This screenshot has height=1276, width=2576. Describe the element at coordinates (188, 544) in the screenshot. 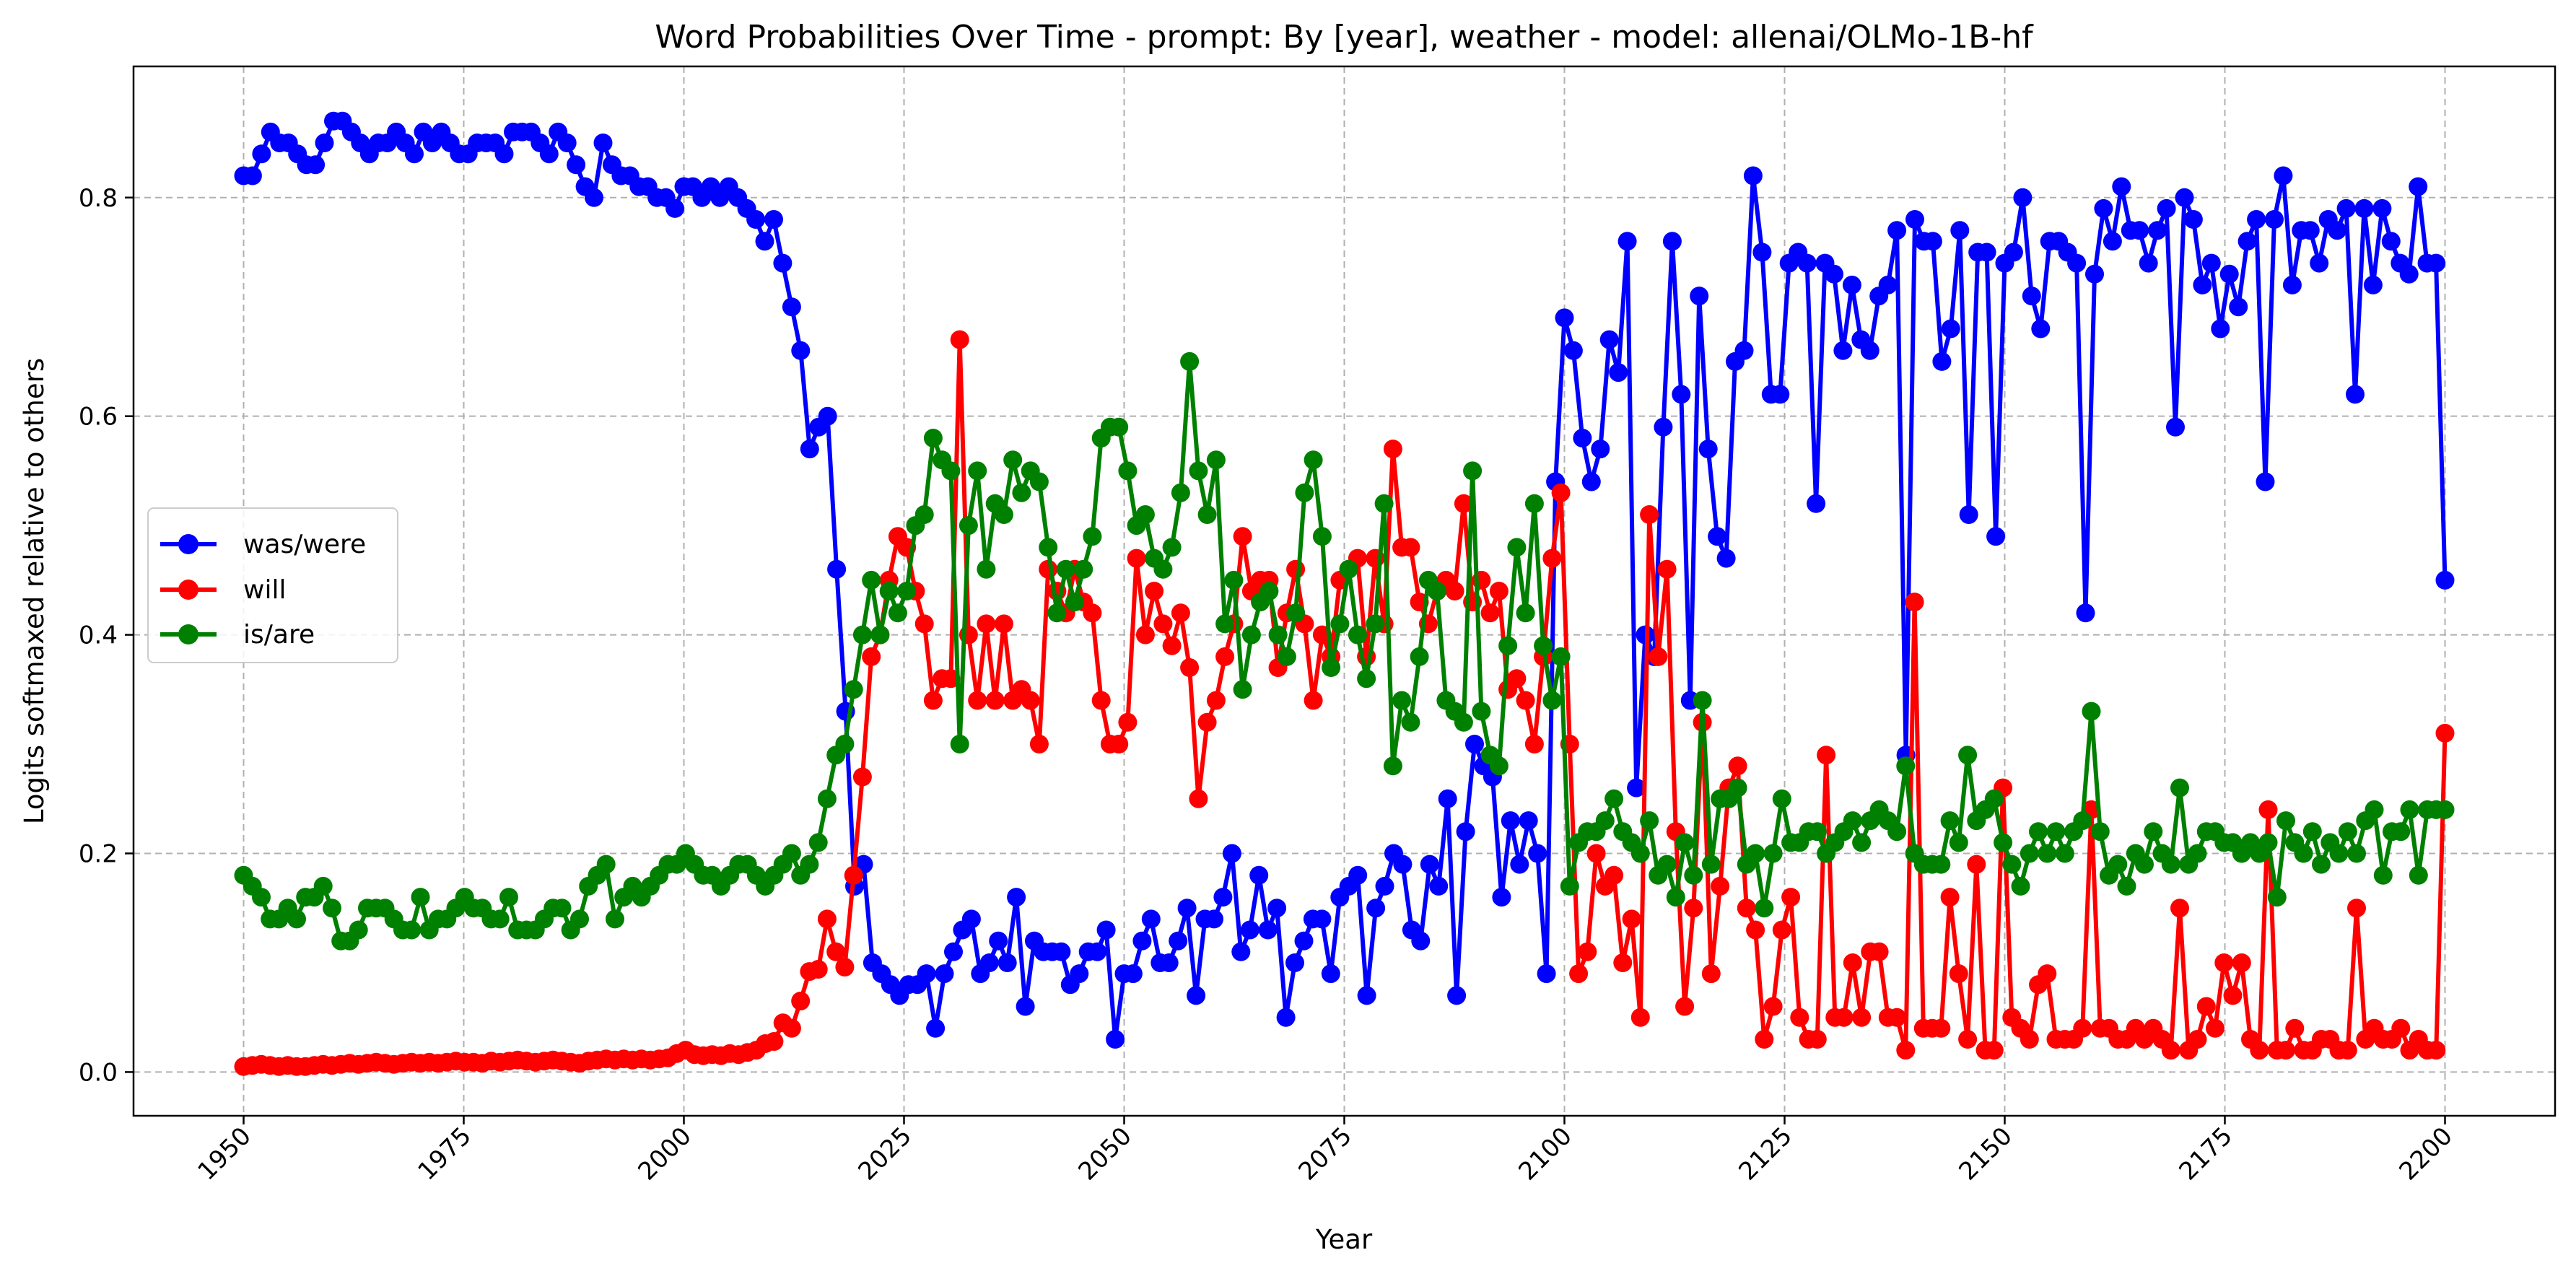

I see `legend-marker-was-were` at that location.